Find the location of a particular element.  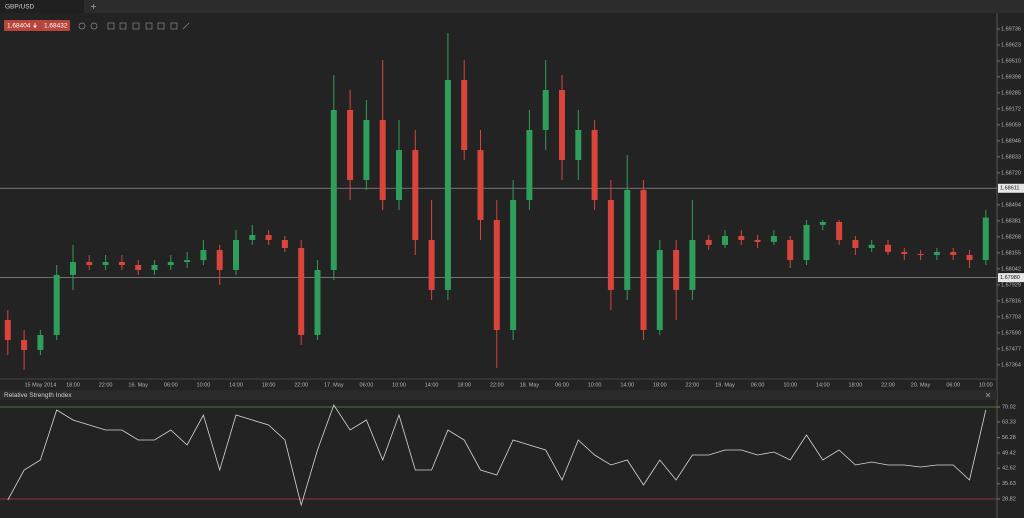

y-tick-label: 1.67477 is located at coordinates (1011, 349).